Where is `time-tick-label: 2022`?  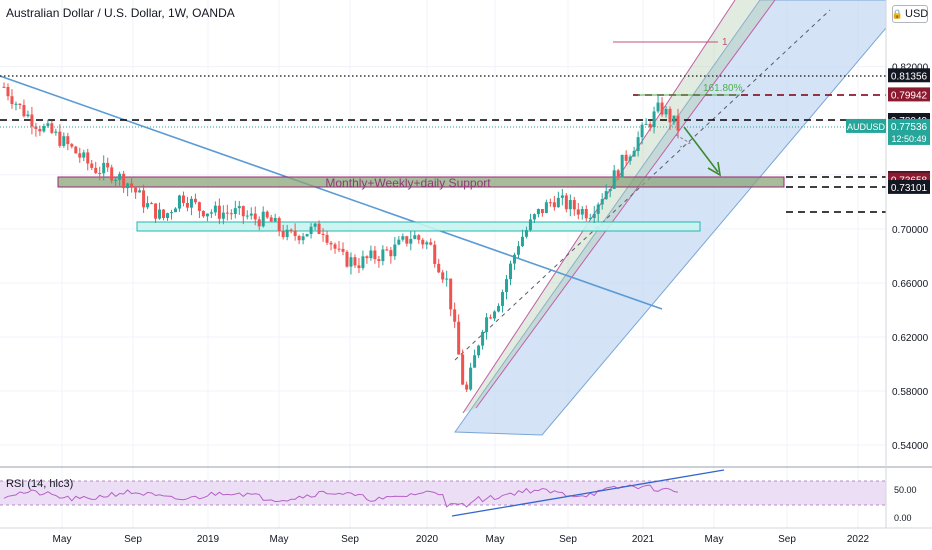
time-tick-label: 2022 is located at coordinates (858, 539).